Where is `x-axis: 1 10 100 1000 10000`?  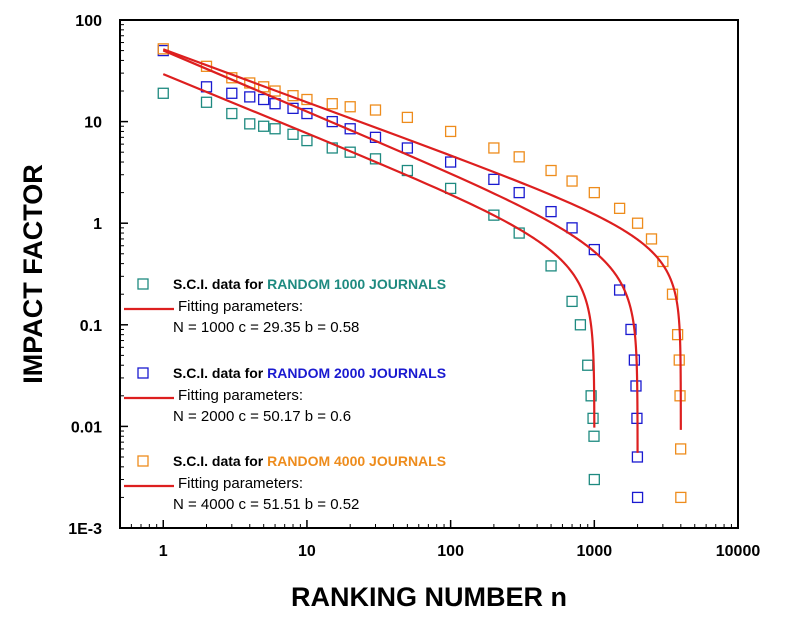
x-axis: 1 10 100 1000 10000 is located at coordinates (440, 540).